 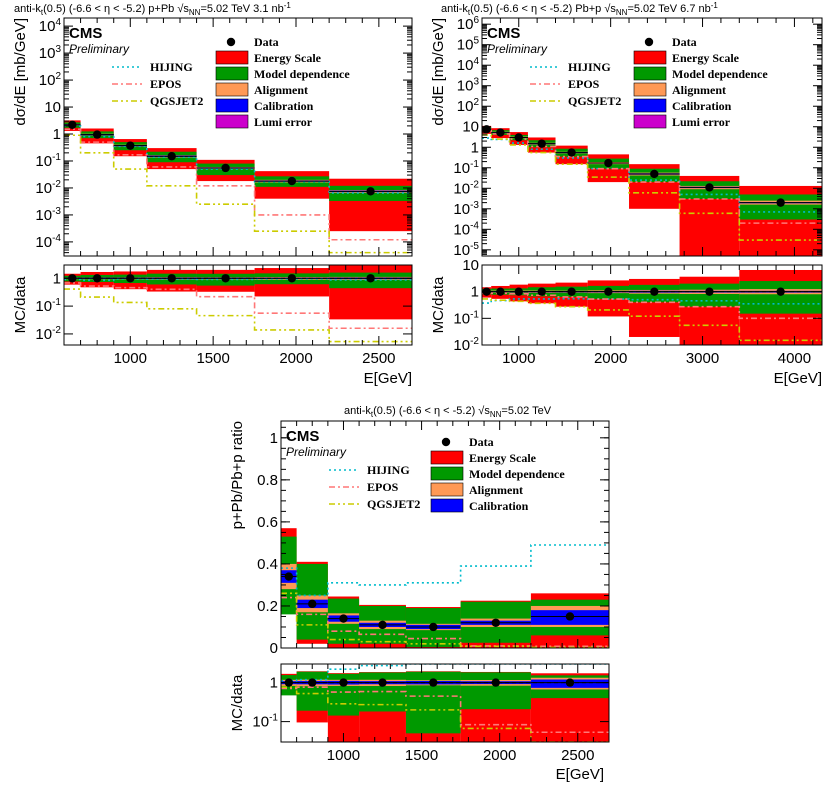 I want to click on x-tick-label: 4000, so click(x=794, y=358).